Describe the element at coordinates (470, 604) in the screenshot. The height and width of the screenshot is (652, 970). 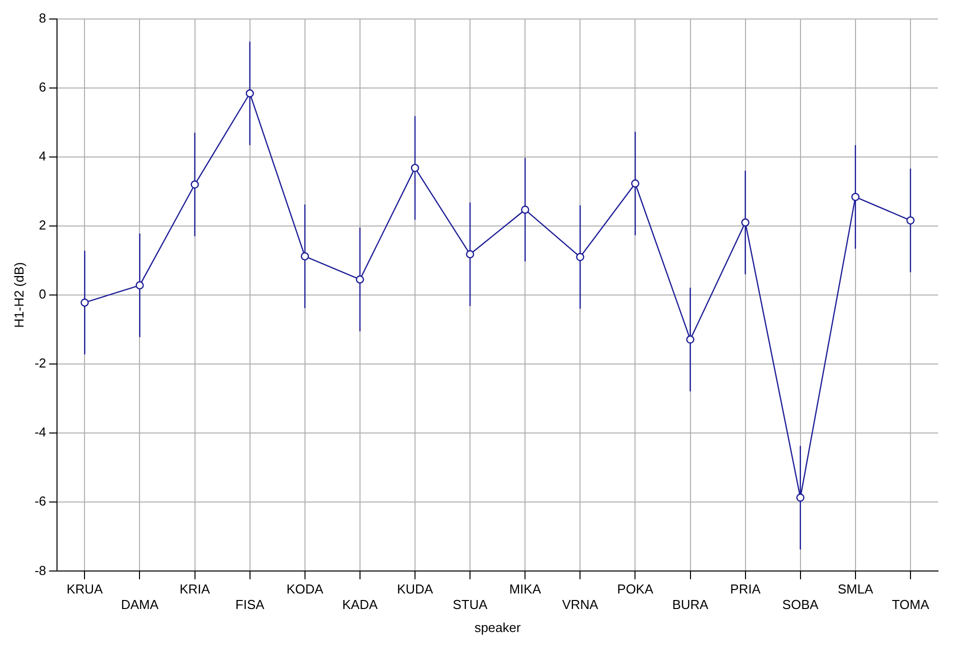
I see `x-tick-label: STUA` at that location.